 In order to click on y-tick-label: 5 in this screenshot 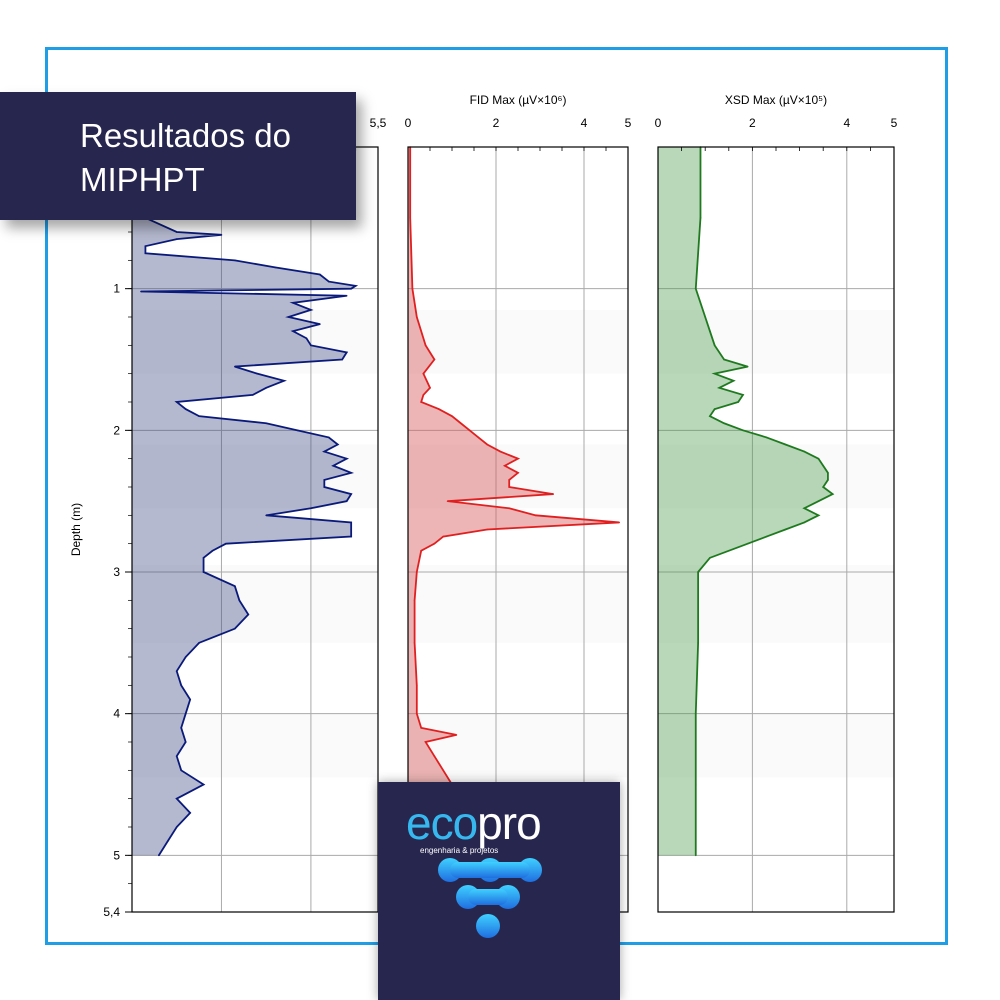, I will do `click(116, 855)`.